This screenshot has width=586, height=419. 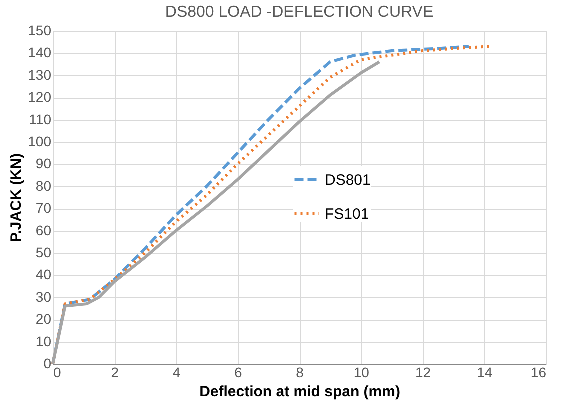 I want to click on y-tick-label: 100, so click(x=40, y=142).